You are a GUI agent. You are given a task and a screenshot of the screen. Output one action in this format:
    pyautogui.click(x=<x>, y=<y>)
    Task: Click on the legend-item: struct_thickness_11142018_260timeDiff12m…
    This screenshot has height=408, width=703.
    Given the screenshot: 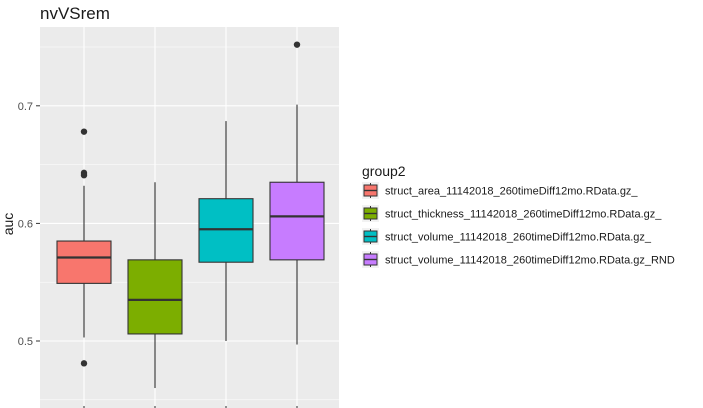 What is the action you would take?
    pyautogui.click(x=512, y=213)
    